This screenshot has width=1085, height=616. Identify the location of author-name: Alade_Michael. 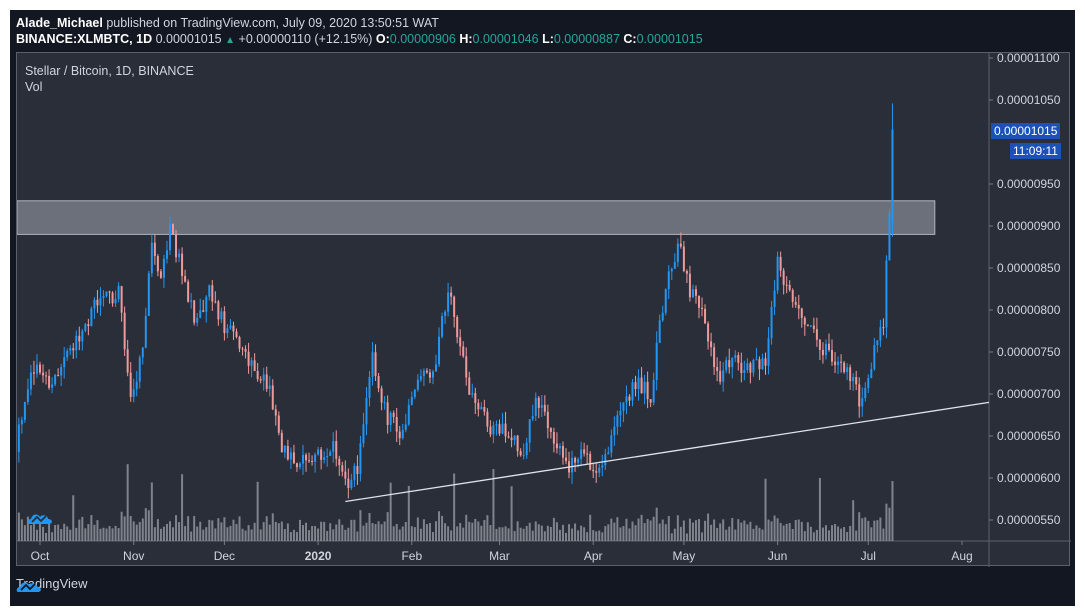
(59, 23).